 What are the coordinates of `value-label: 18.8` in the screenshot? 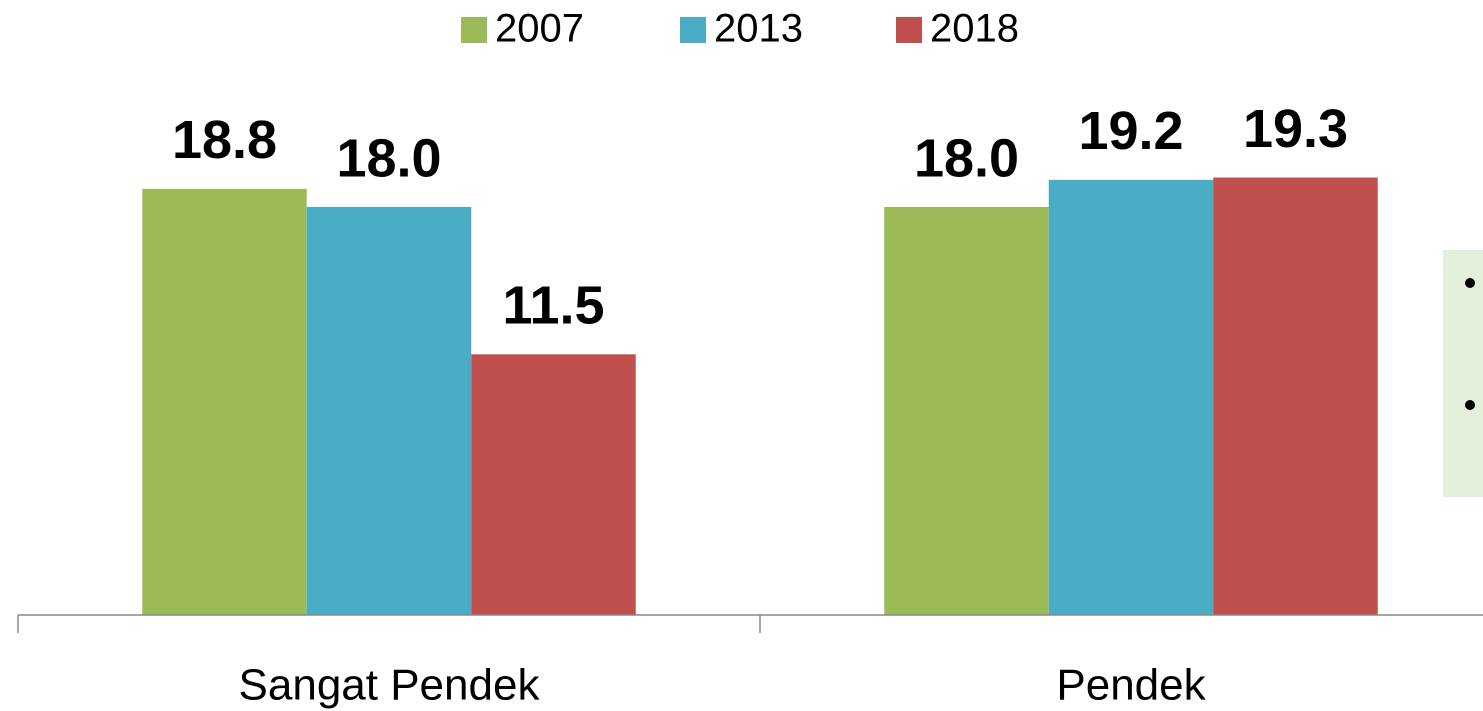 It's located at (224, 140).